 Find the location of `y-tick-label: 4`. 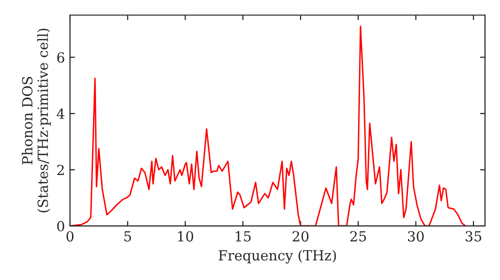

y-tick-label: 4 is located at coordinates (60, 113).